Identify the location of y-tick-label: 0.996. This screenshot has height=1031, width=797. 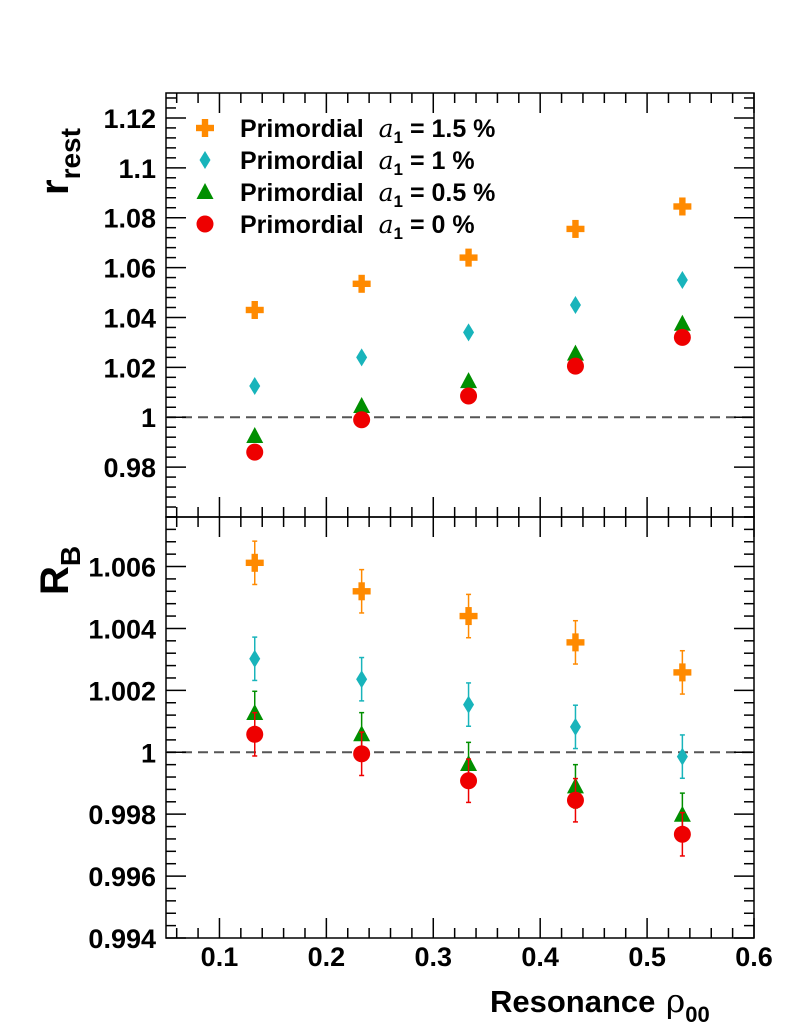
(122, 877).